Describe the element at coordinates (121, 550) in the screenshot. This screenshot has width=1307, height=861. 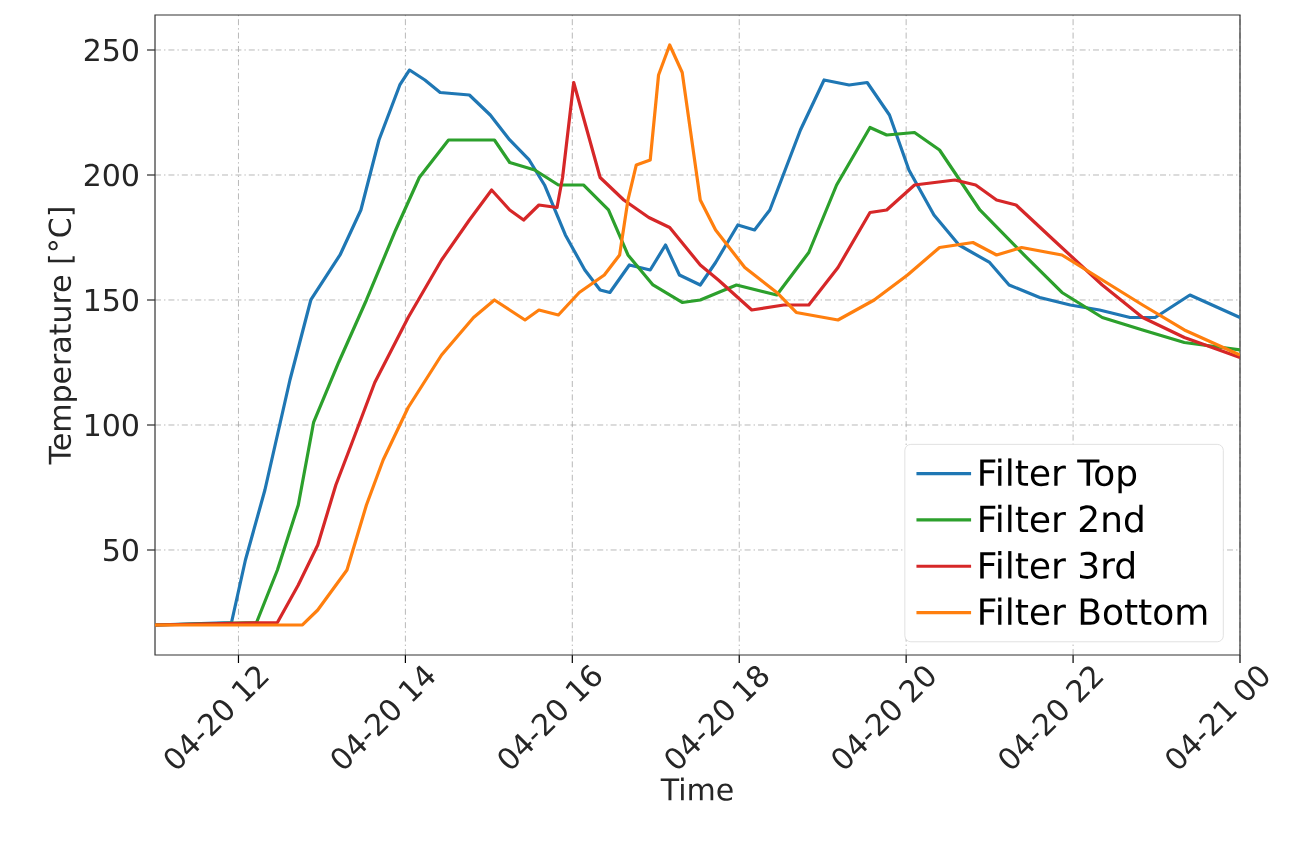
I see `y-tick-label: 50` at that location.